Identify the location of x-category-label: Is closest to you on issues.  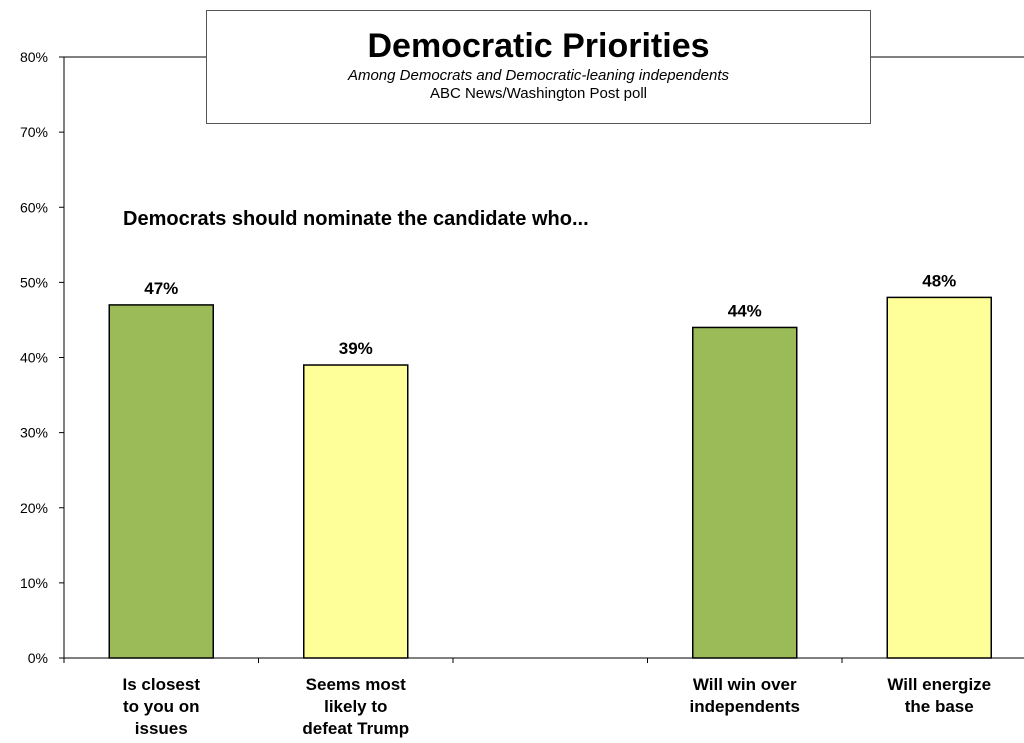
(162, 706).